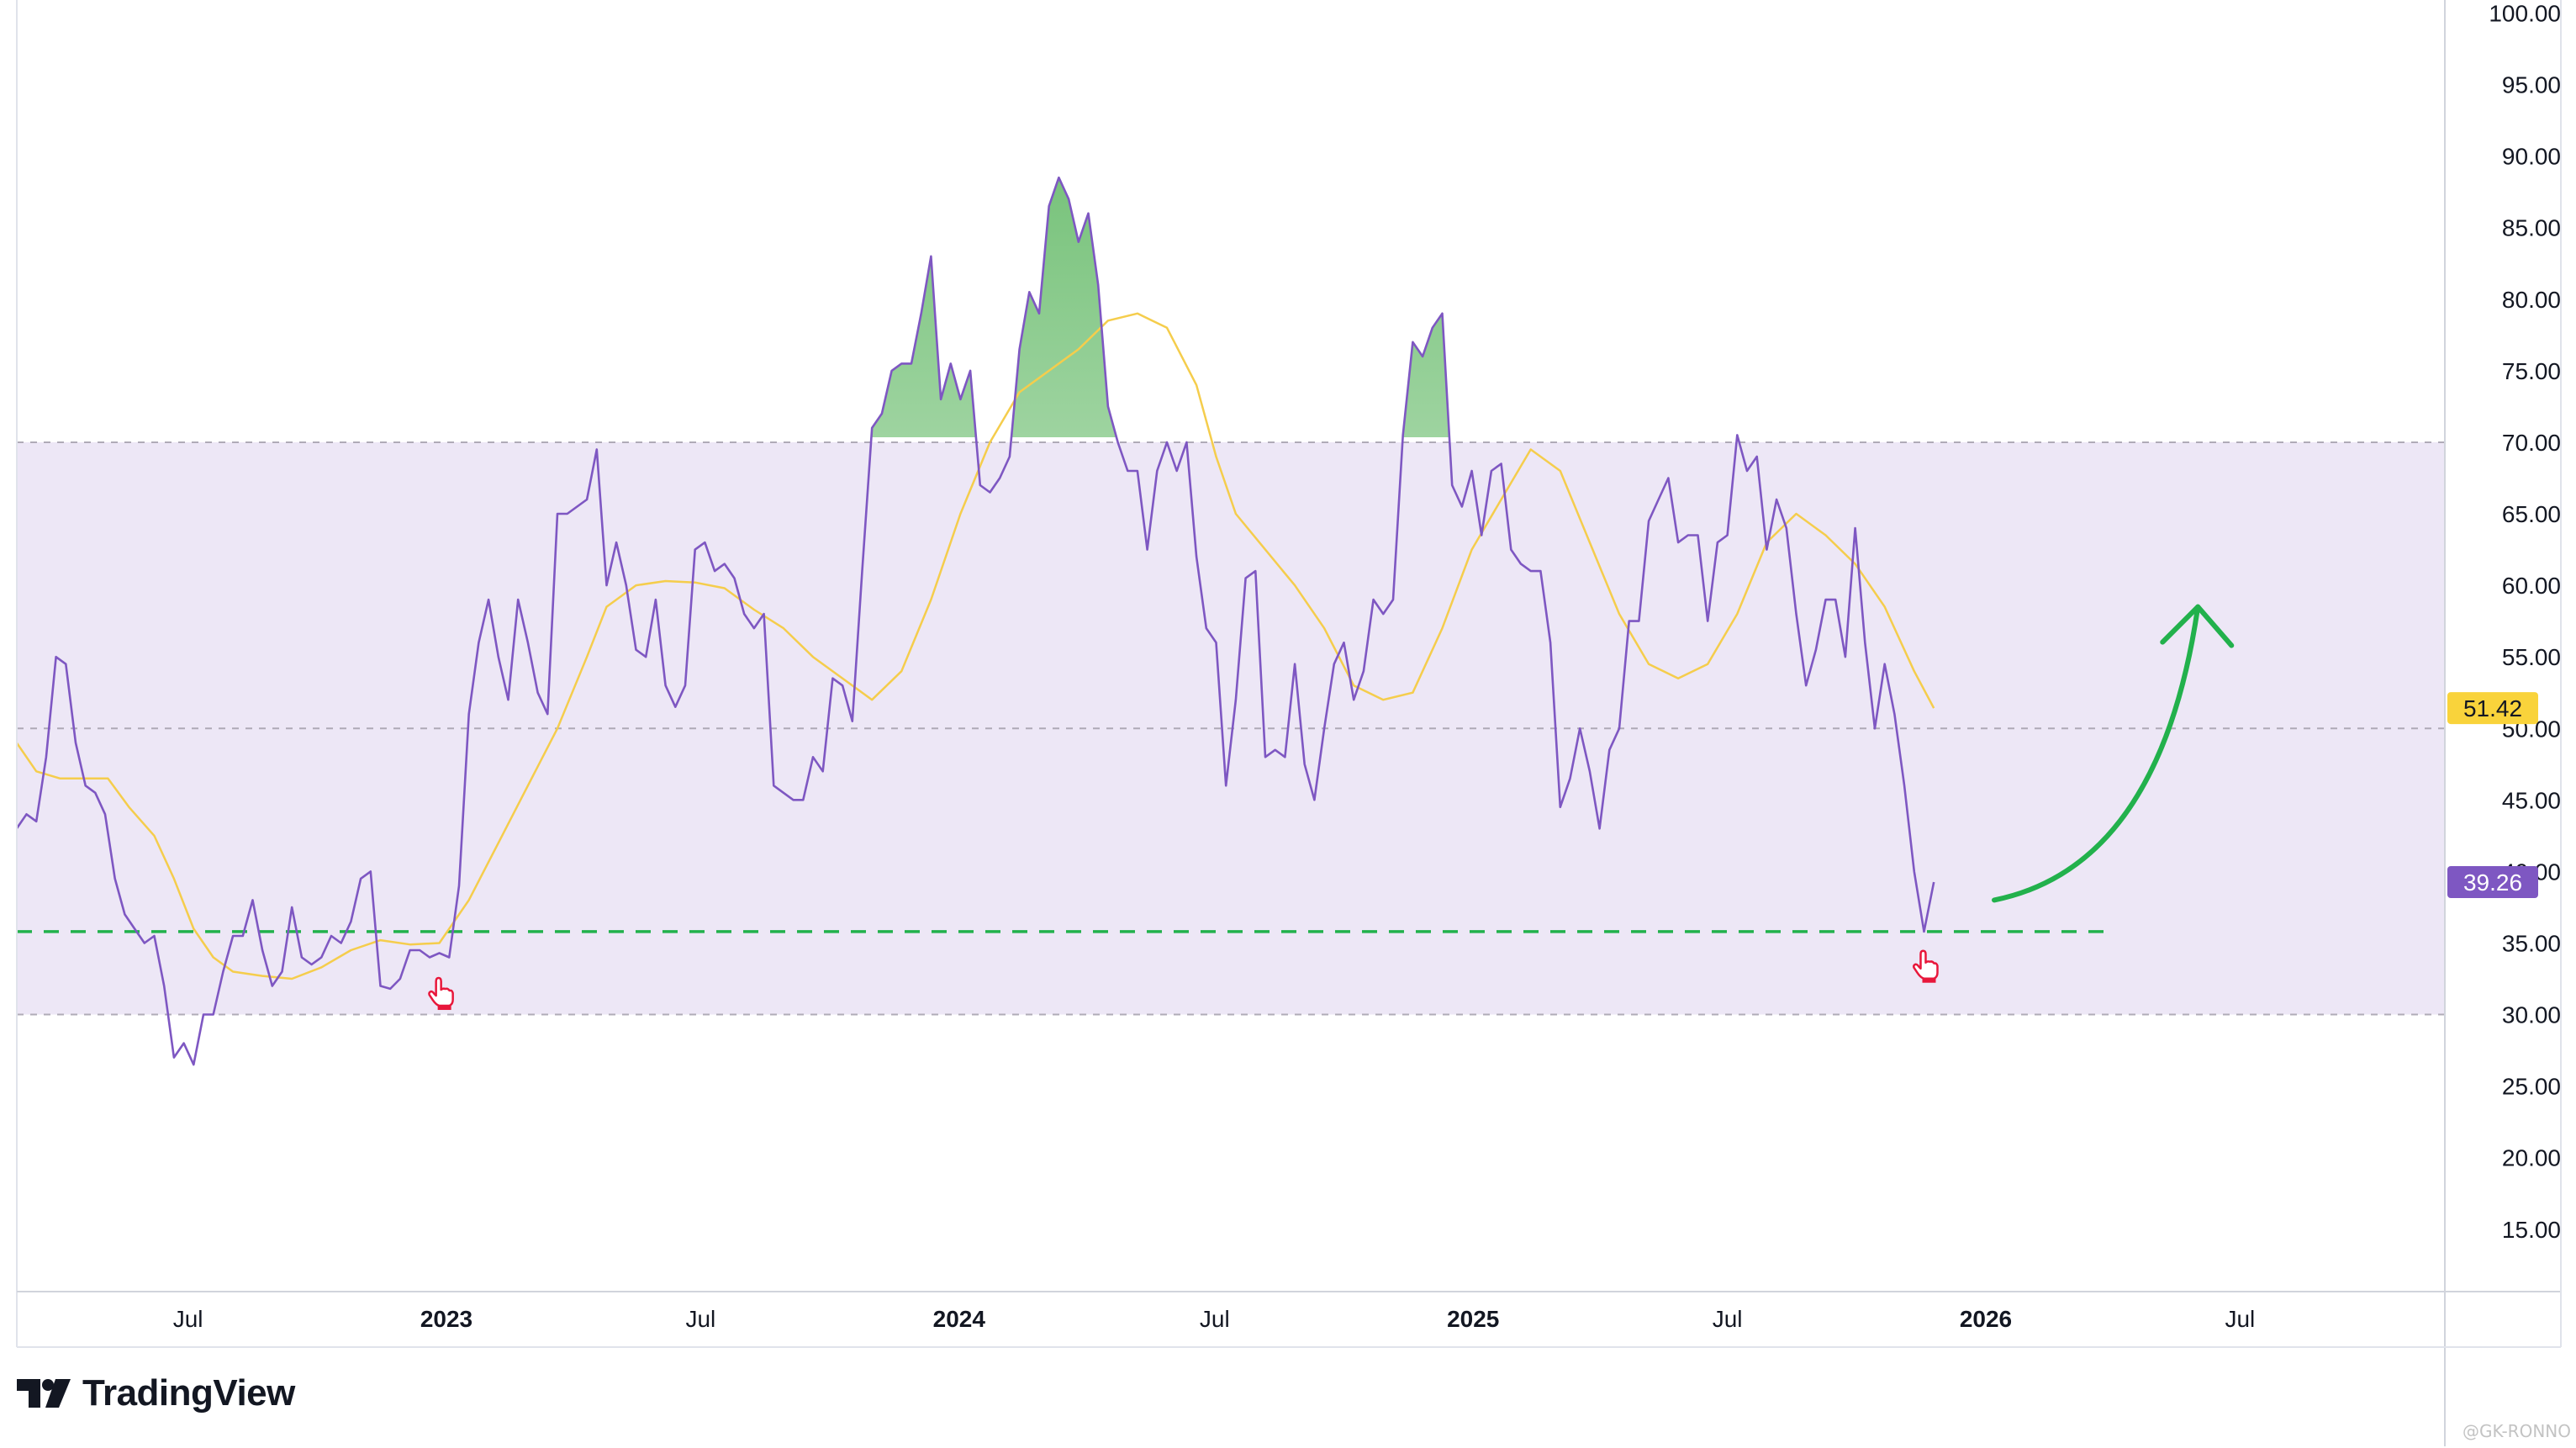 Image resolution: width=2576 pixels, height=1448 pixels. Describe the element at coordinates (2531, 157) in the screenshot. I see `y-tick-label: 90.00` at that location.